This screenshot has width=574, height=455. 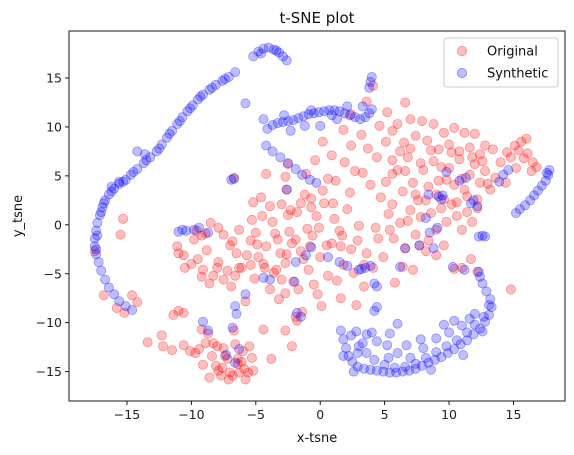 What do you see at coordinates (58, 224) in the screenshot?
I see `y-tick-label: 0` at bounding box center [58, 224].